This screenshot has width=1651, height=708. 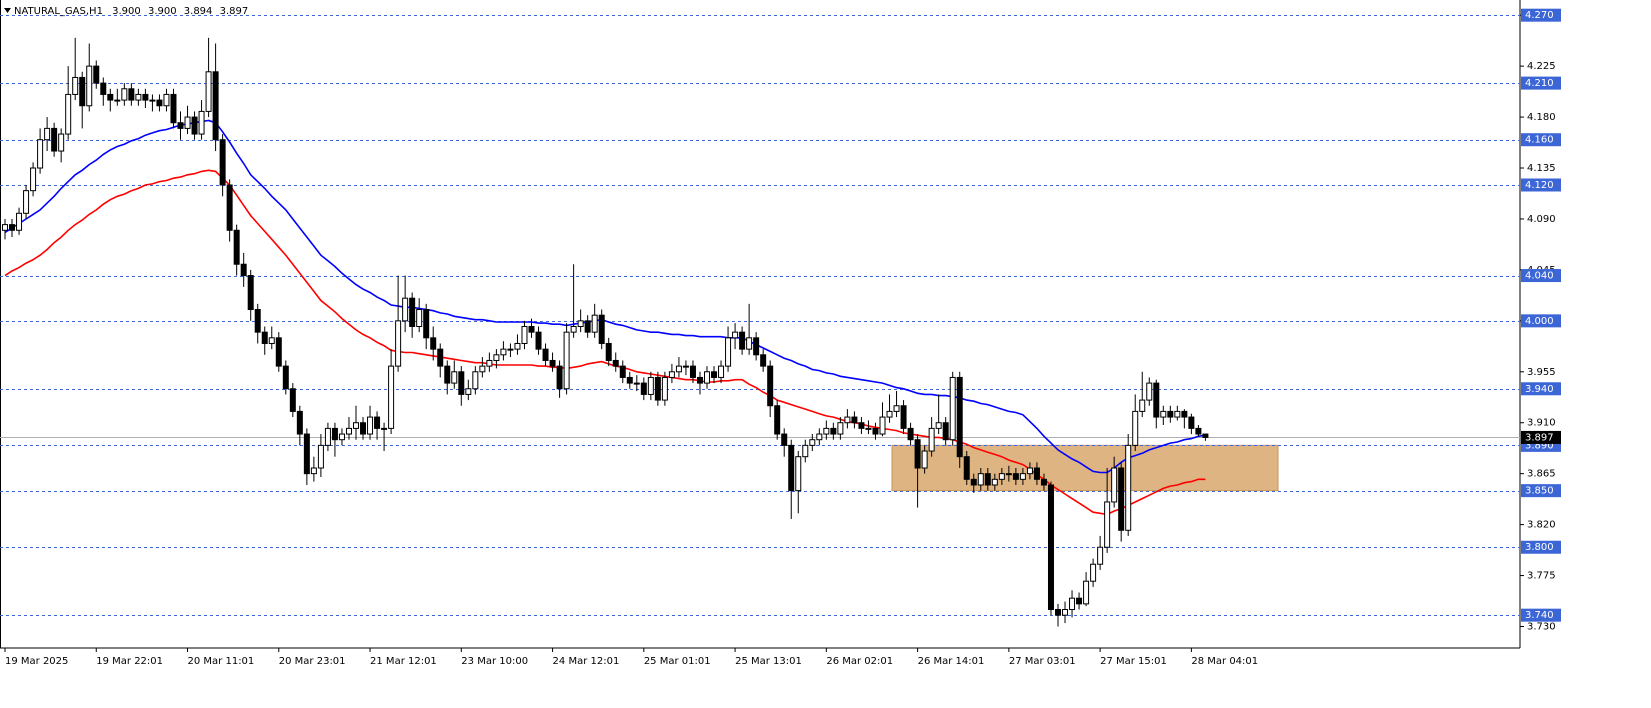 What do you see at coordinates (1085, 468) in the screenshot?
I see `zone` at bounding box center [1085, 468].